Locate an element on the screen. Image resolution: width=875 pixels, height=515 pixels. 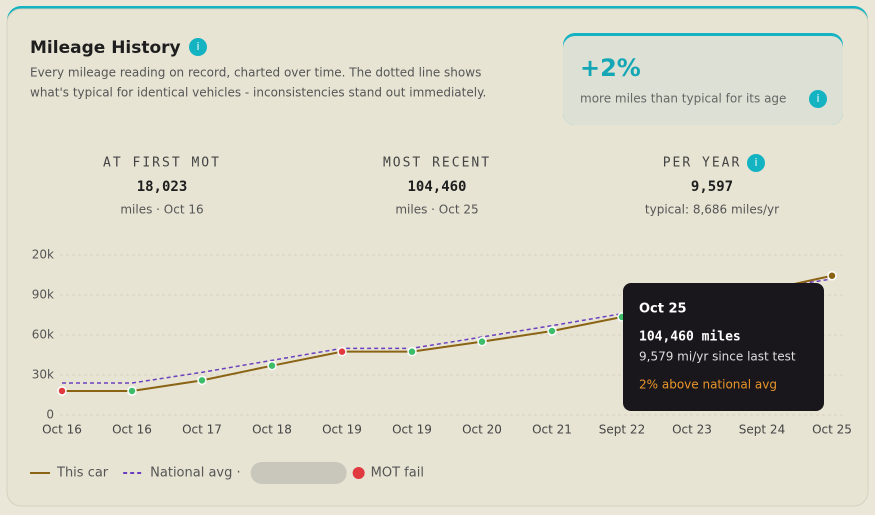
stat-label: PER YEAR is located at coordinates (702, 163).